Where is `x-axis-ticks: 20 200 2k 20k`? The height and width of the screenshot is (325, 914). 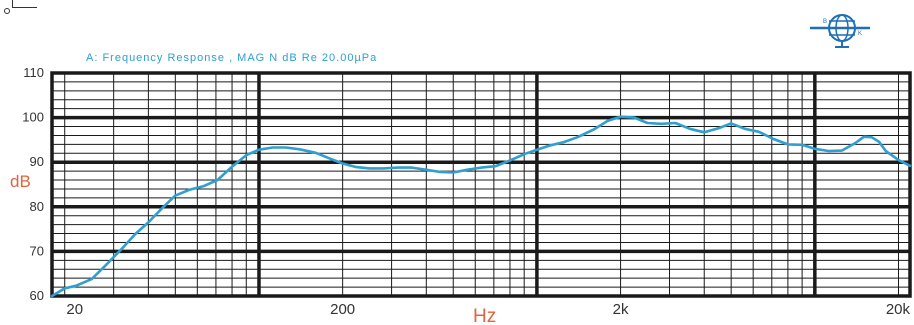
x-axis-ticks: 20 200 2k 20k is located at coordinates (488, 309).